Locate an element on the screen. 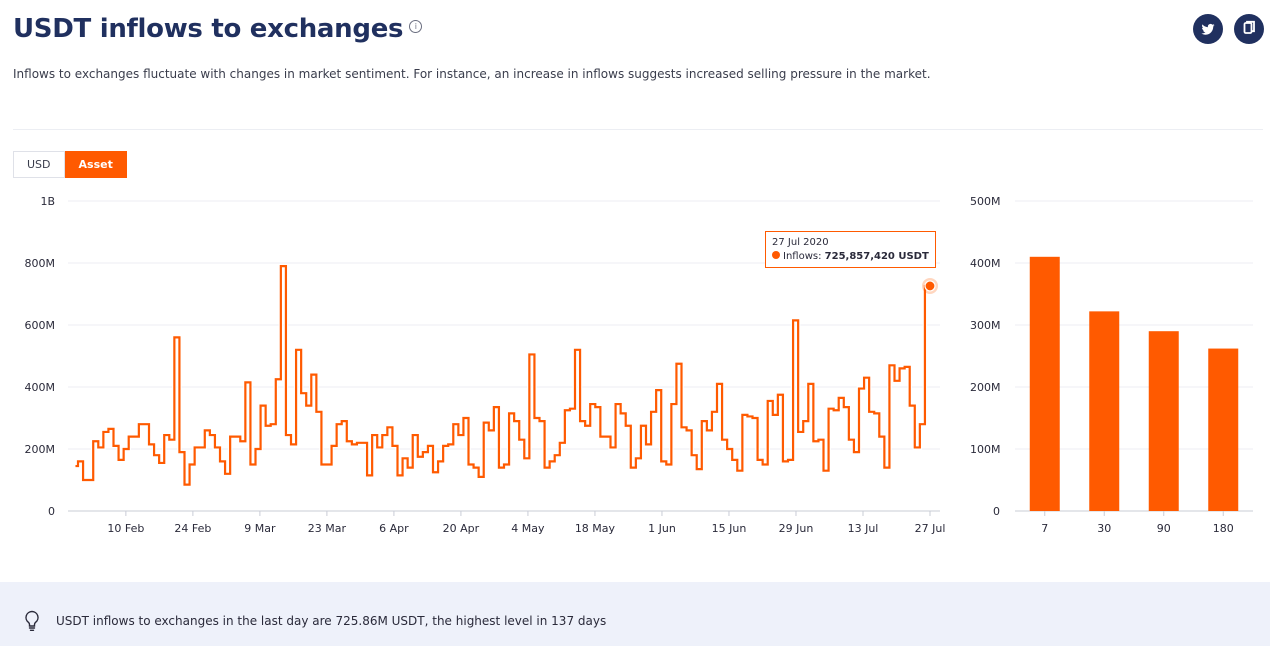 Image resolution: width=1270 pixels, height=646 pixels. y-tick-label: 1B is located at coordinates (47, 201).